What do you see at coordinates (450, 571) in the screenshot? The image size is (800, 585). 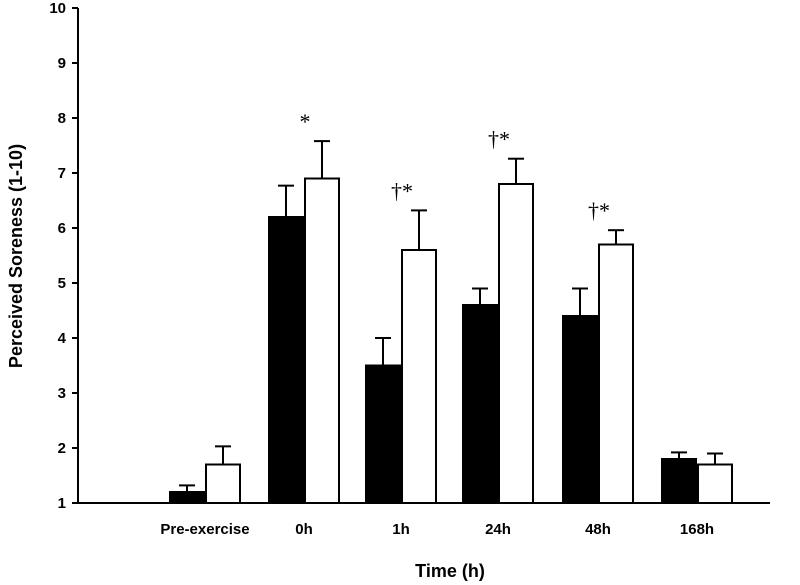 I see `x-axis-title: Time (h)` at bounding box center [450, 571].